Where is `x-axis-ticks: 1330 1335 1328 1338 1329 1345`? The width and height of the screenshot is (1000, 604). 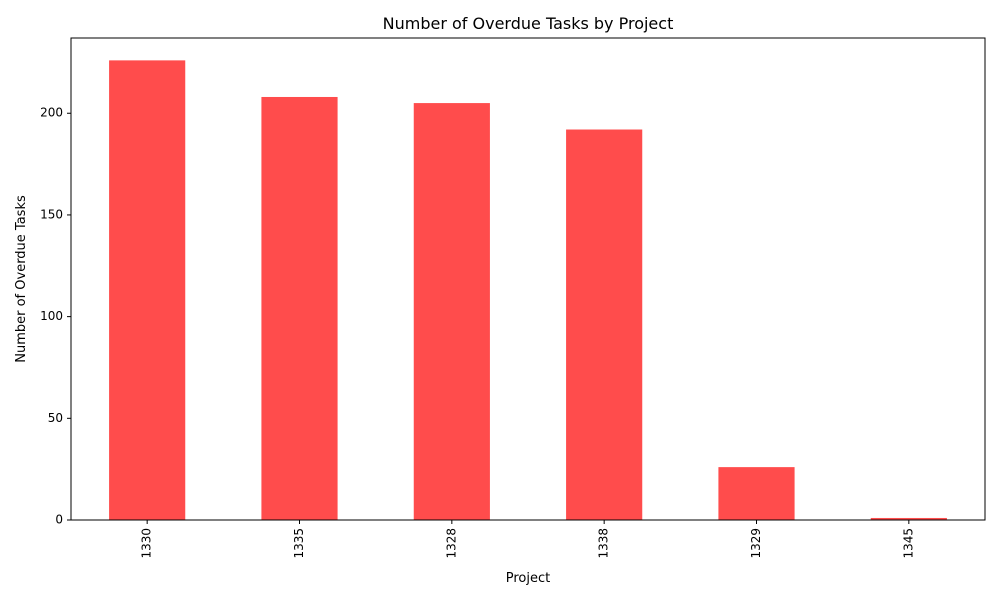 x-axis-ticks: 1330 1335 1328 1338 1329 1345 is located at coordinates (527, 539).